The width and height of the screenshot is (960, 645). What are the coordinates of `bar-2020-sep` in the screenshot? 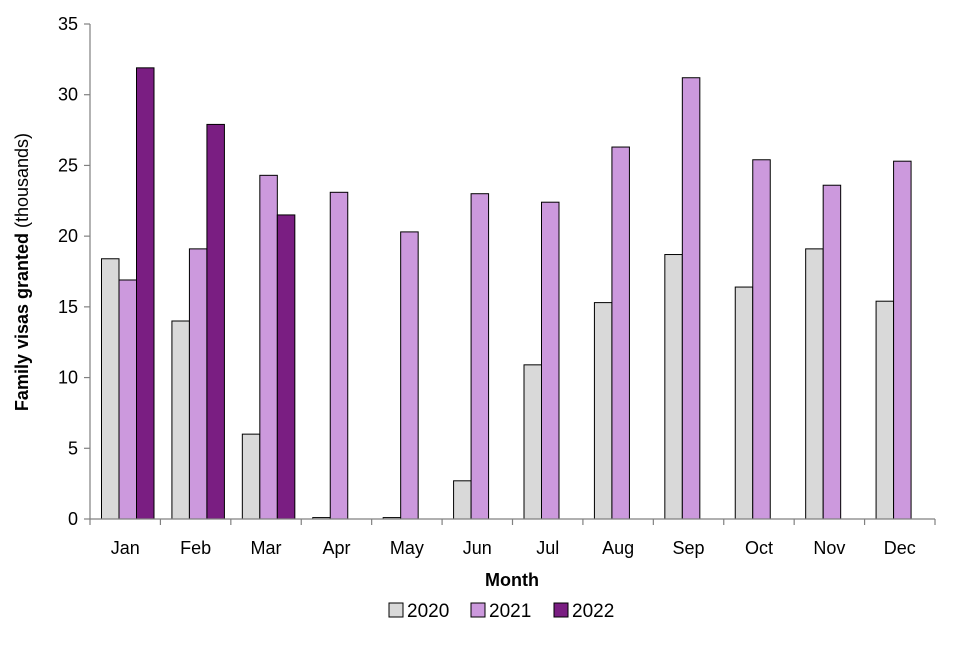 It's located at (673, 387).